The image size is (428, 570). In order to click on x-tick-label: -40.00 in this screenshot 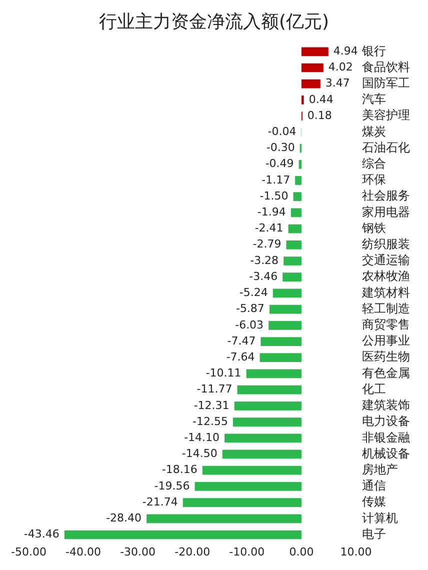, I will do `click(84, 551)`.